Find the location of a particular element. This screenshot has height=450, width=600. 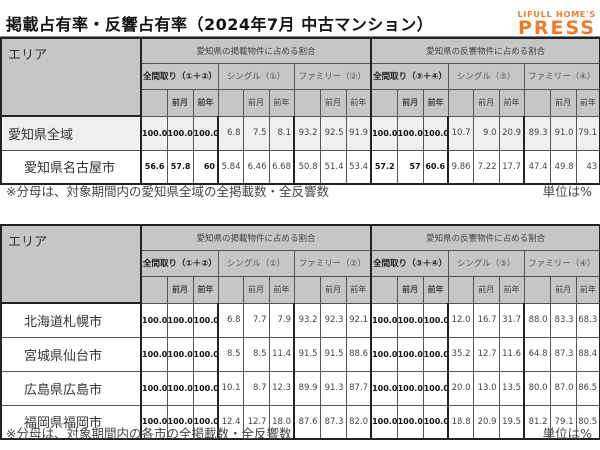

value-cell: 47.4 is located at coordinates (537, 167).